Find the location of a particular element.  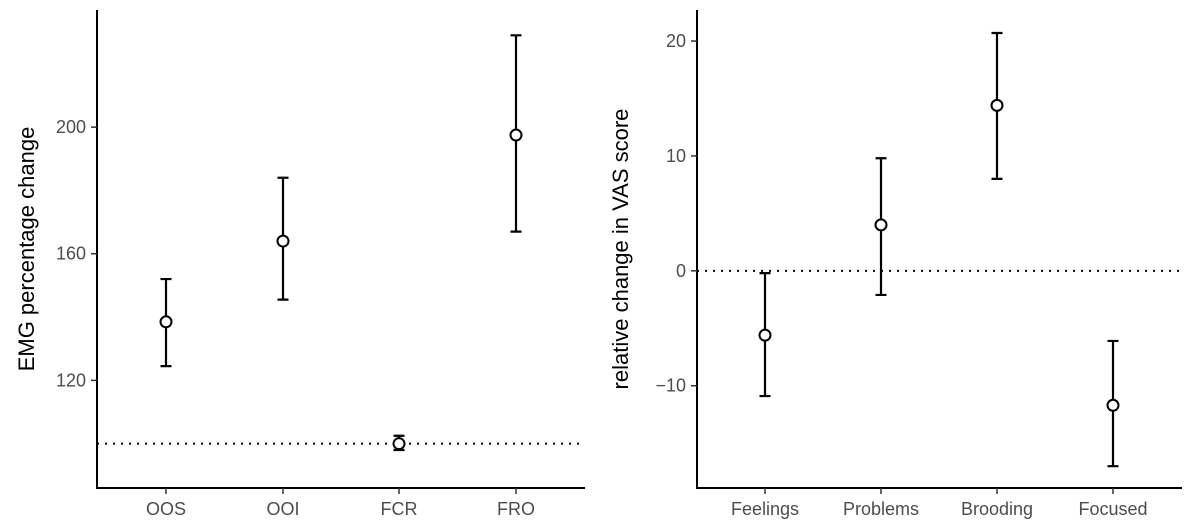

x-tick-label: Feelings is located at coordinates (765, 509).